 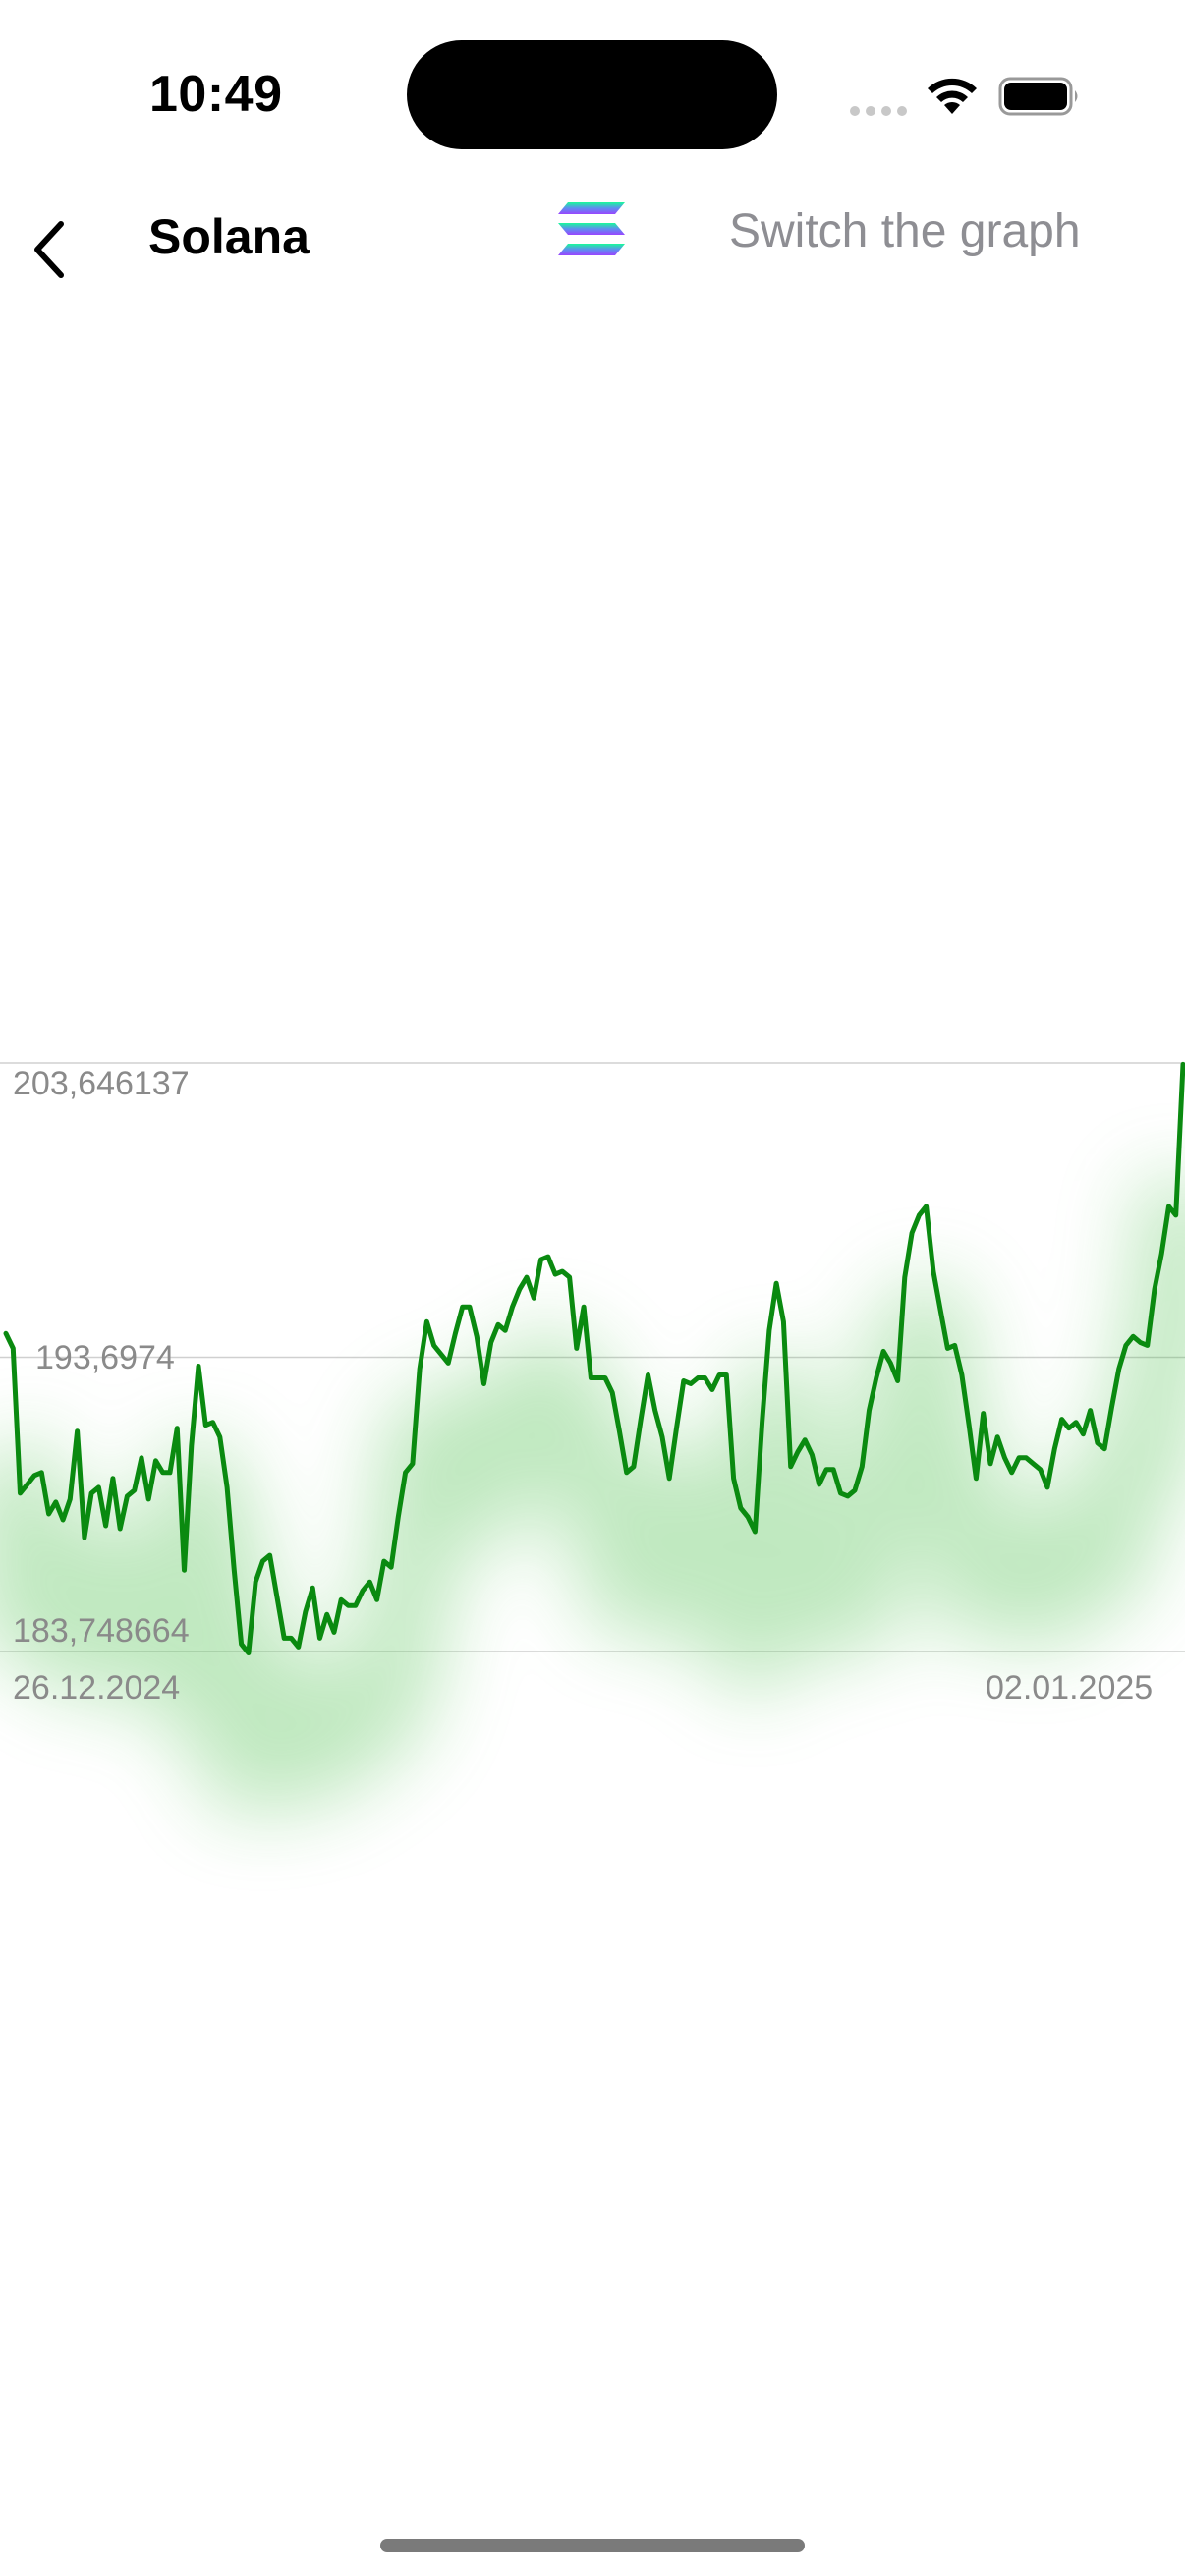 What do you see at coordinates (879, 111) in the screenshot?
I see `cellular-signal-icon` at bounding box center [879, 111].